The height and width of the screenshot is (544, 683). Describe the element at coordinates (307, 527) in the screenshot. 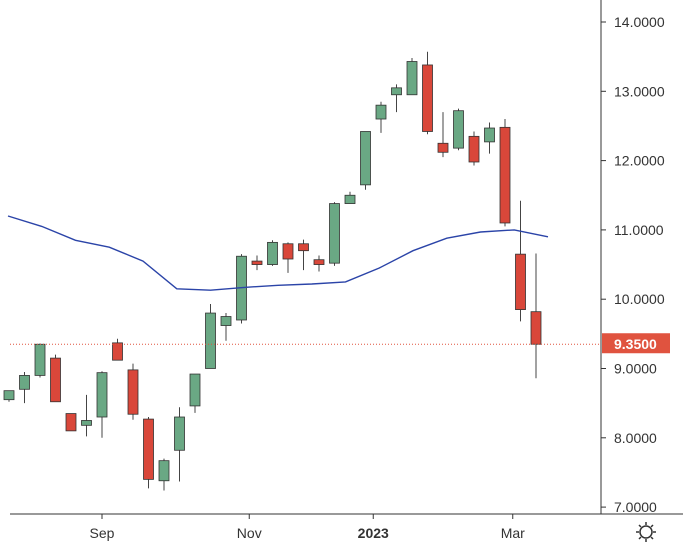

I see `x-axis-ticks: Sep Nov 2023 Mar` at that location.